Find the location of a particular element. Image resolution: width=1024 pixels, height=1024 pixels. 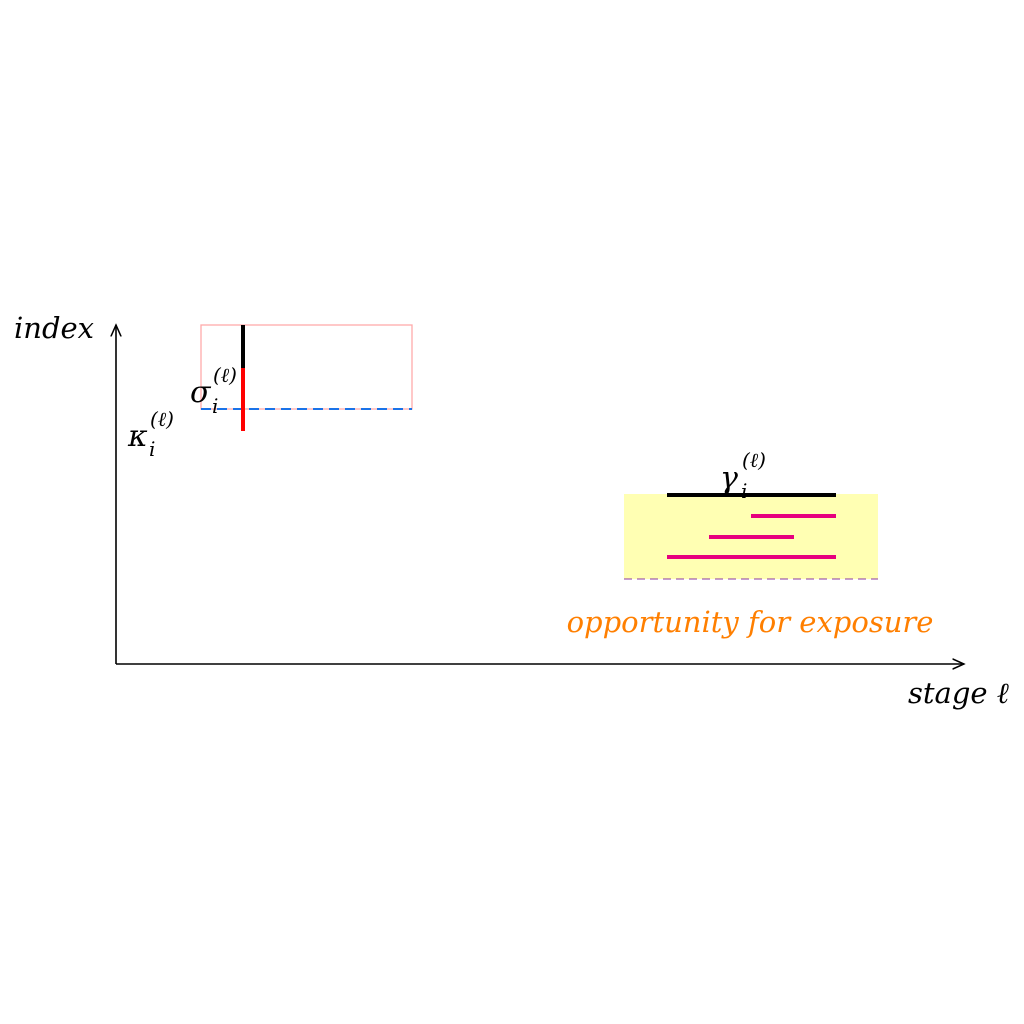

gamma-label: γ i (ℓ) is located at coordinates (743, 475).